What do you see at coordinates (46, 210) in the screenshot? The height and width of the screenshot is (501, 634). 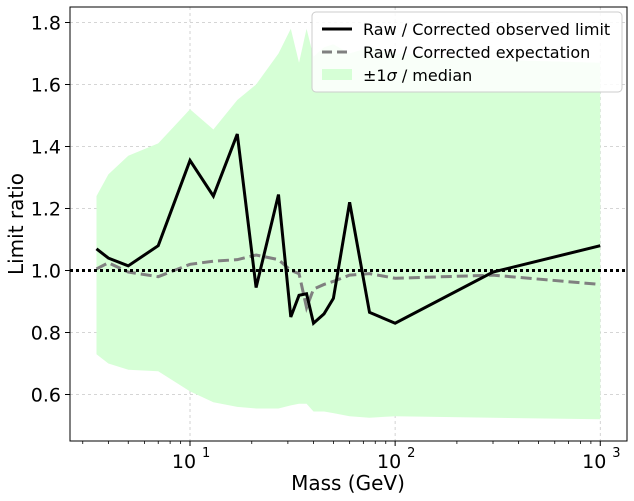 I see `y-tick-label: 1.2` at bounding box center [46, 210].